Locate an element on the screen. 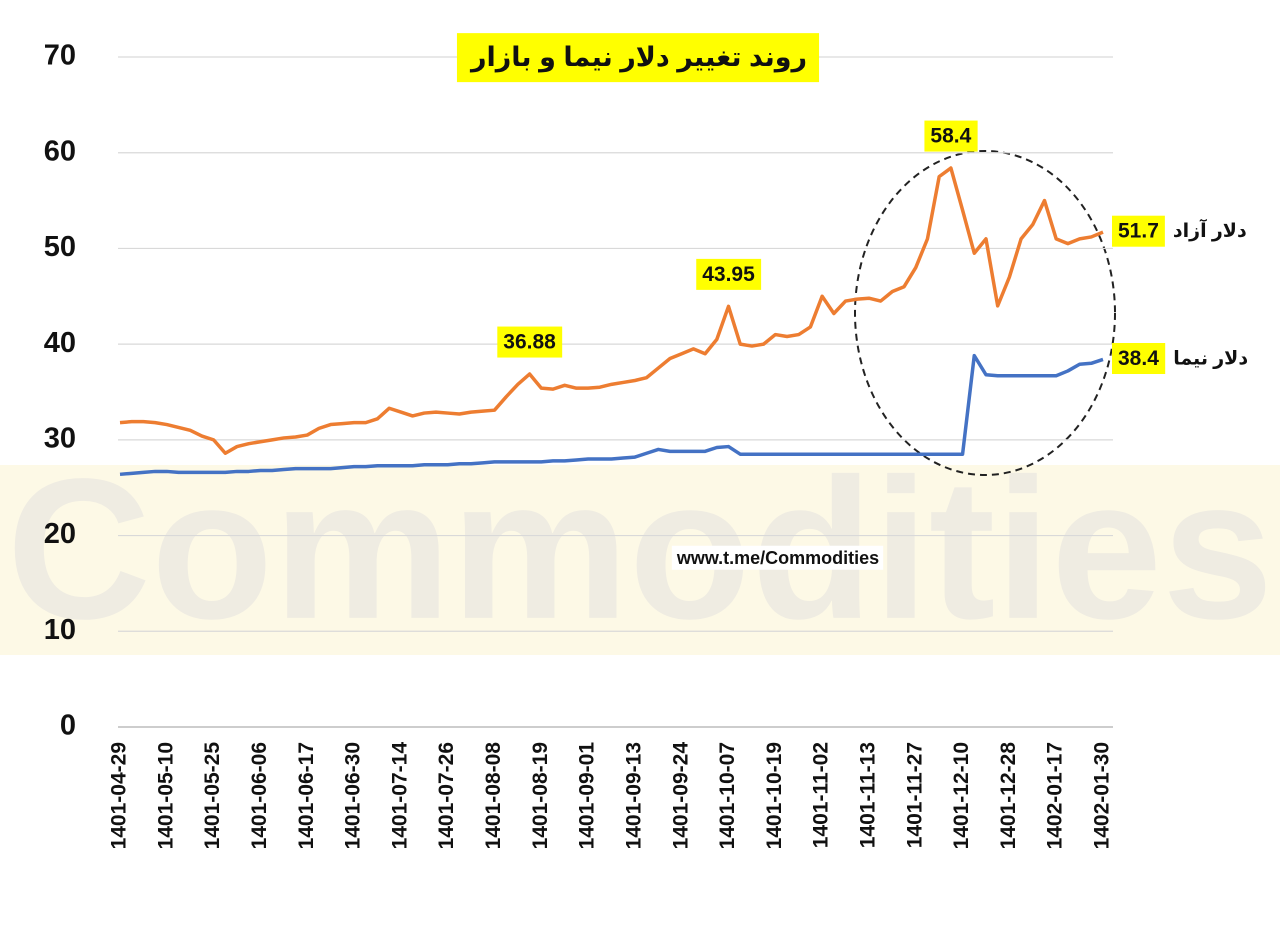  value-label: 43.95 is located at coordinates (728, 274).